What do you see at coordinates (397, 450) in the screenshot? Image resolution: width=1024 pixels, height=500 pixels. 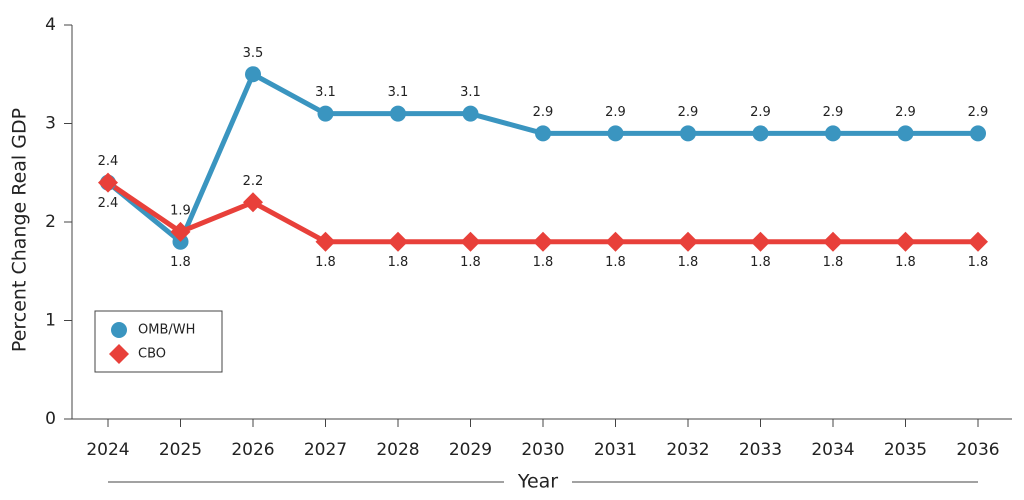 I see `x-tick-label: 2028` at bounding box center [397, 450].